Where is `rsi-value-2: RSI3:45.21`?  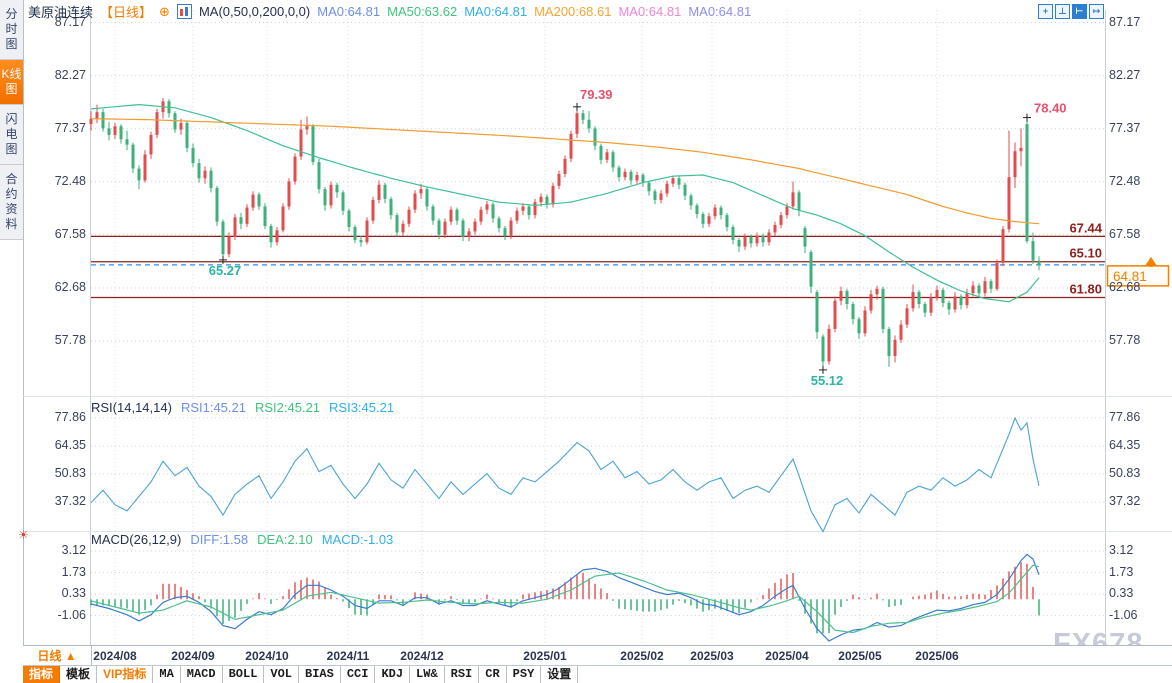 rsi-value-2: RSI3:45.21 is located at coordinates (362, 407).